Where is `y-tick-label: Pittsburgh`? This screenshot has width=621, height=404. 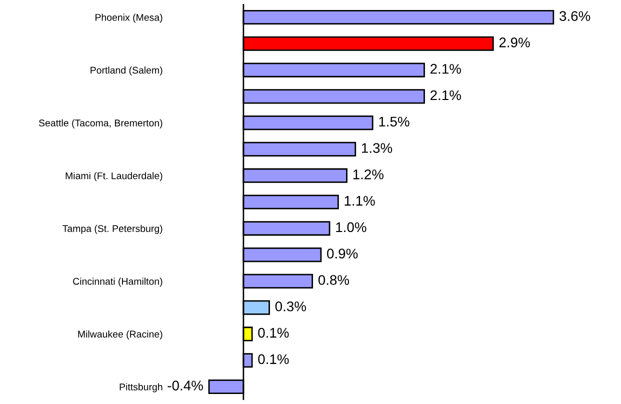 y-tick-label: Pittsburgh is located at coordinates (141, 387).